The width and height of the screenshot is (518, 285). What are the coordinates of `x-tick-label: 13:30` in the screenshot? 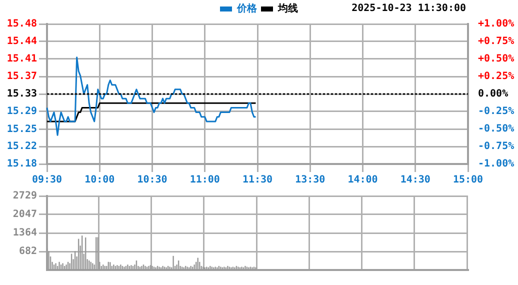 It's located at (310, 180).